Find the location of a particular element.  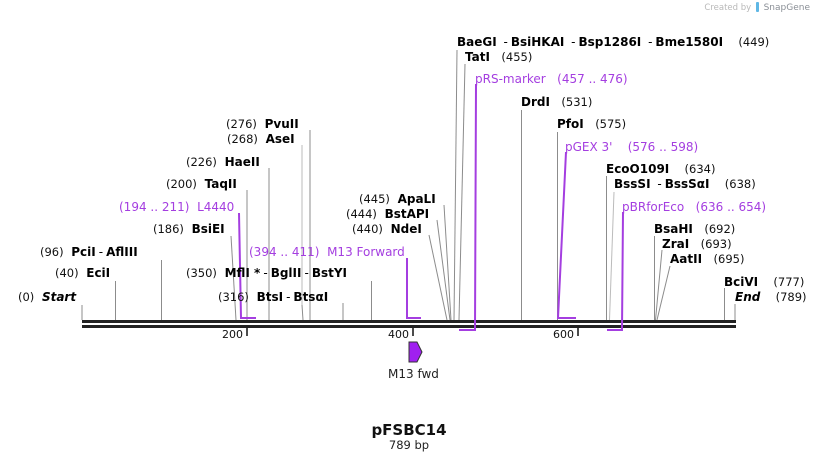

site-position: (440) is located at coordinates (367, 229).